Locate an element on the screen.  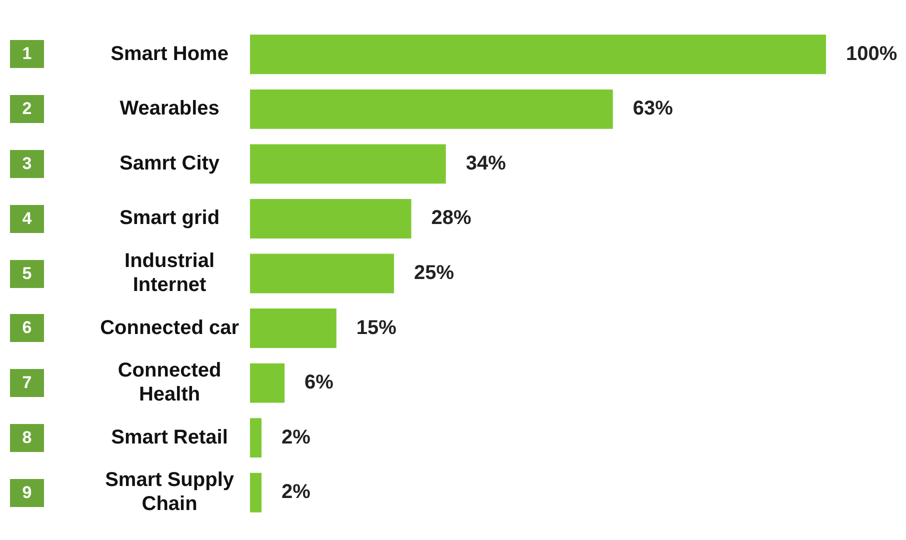
data-label: 6% is located at coordinates (319, 383).